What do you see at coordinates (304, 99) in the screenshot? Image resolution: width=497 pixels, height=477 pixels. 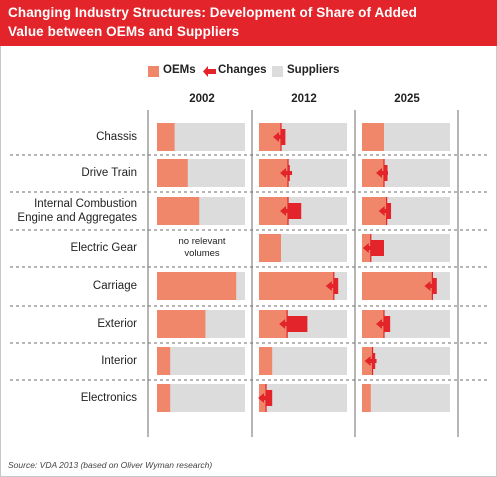 I see `year-header-2012: 2012` at bounding box center [304, 99].